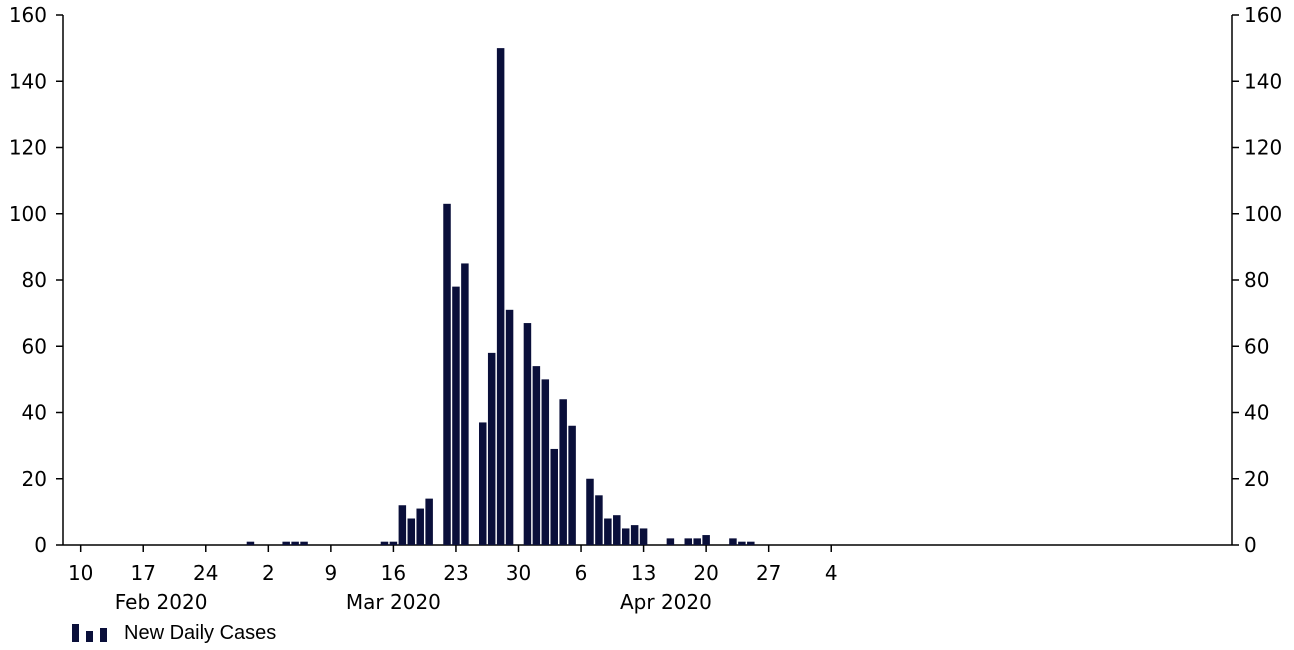 The width and height of the screenshot is (1294, 650). Describe the element at coordinates (205, 573) in the screenshot. I see `x-tick-label: 24` at that location.